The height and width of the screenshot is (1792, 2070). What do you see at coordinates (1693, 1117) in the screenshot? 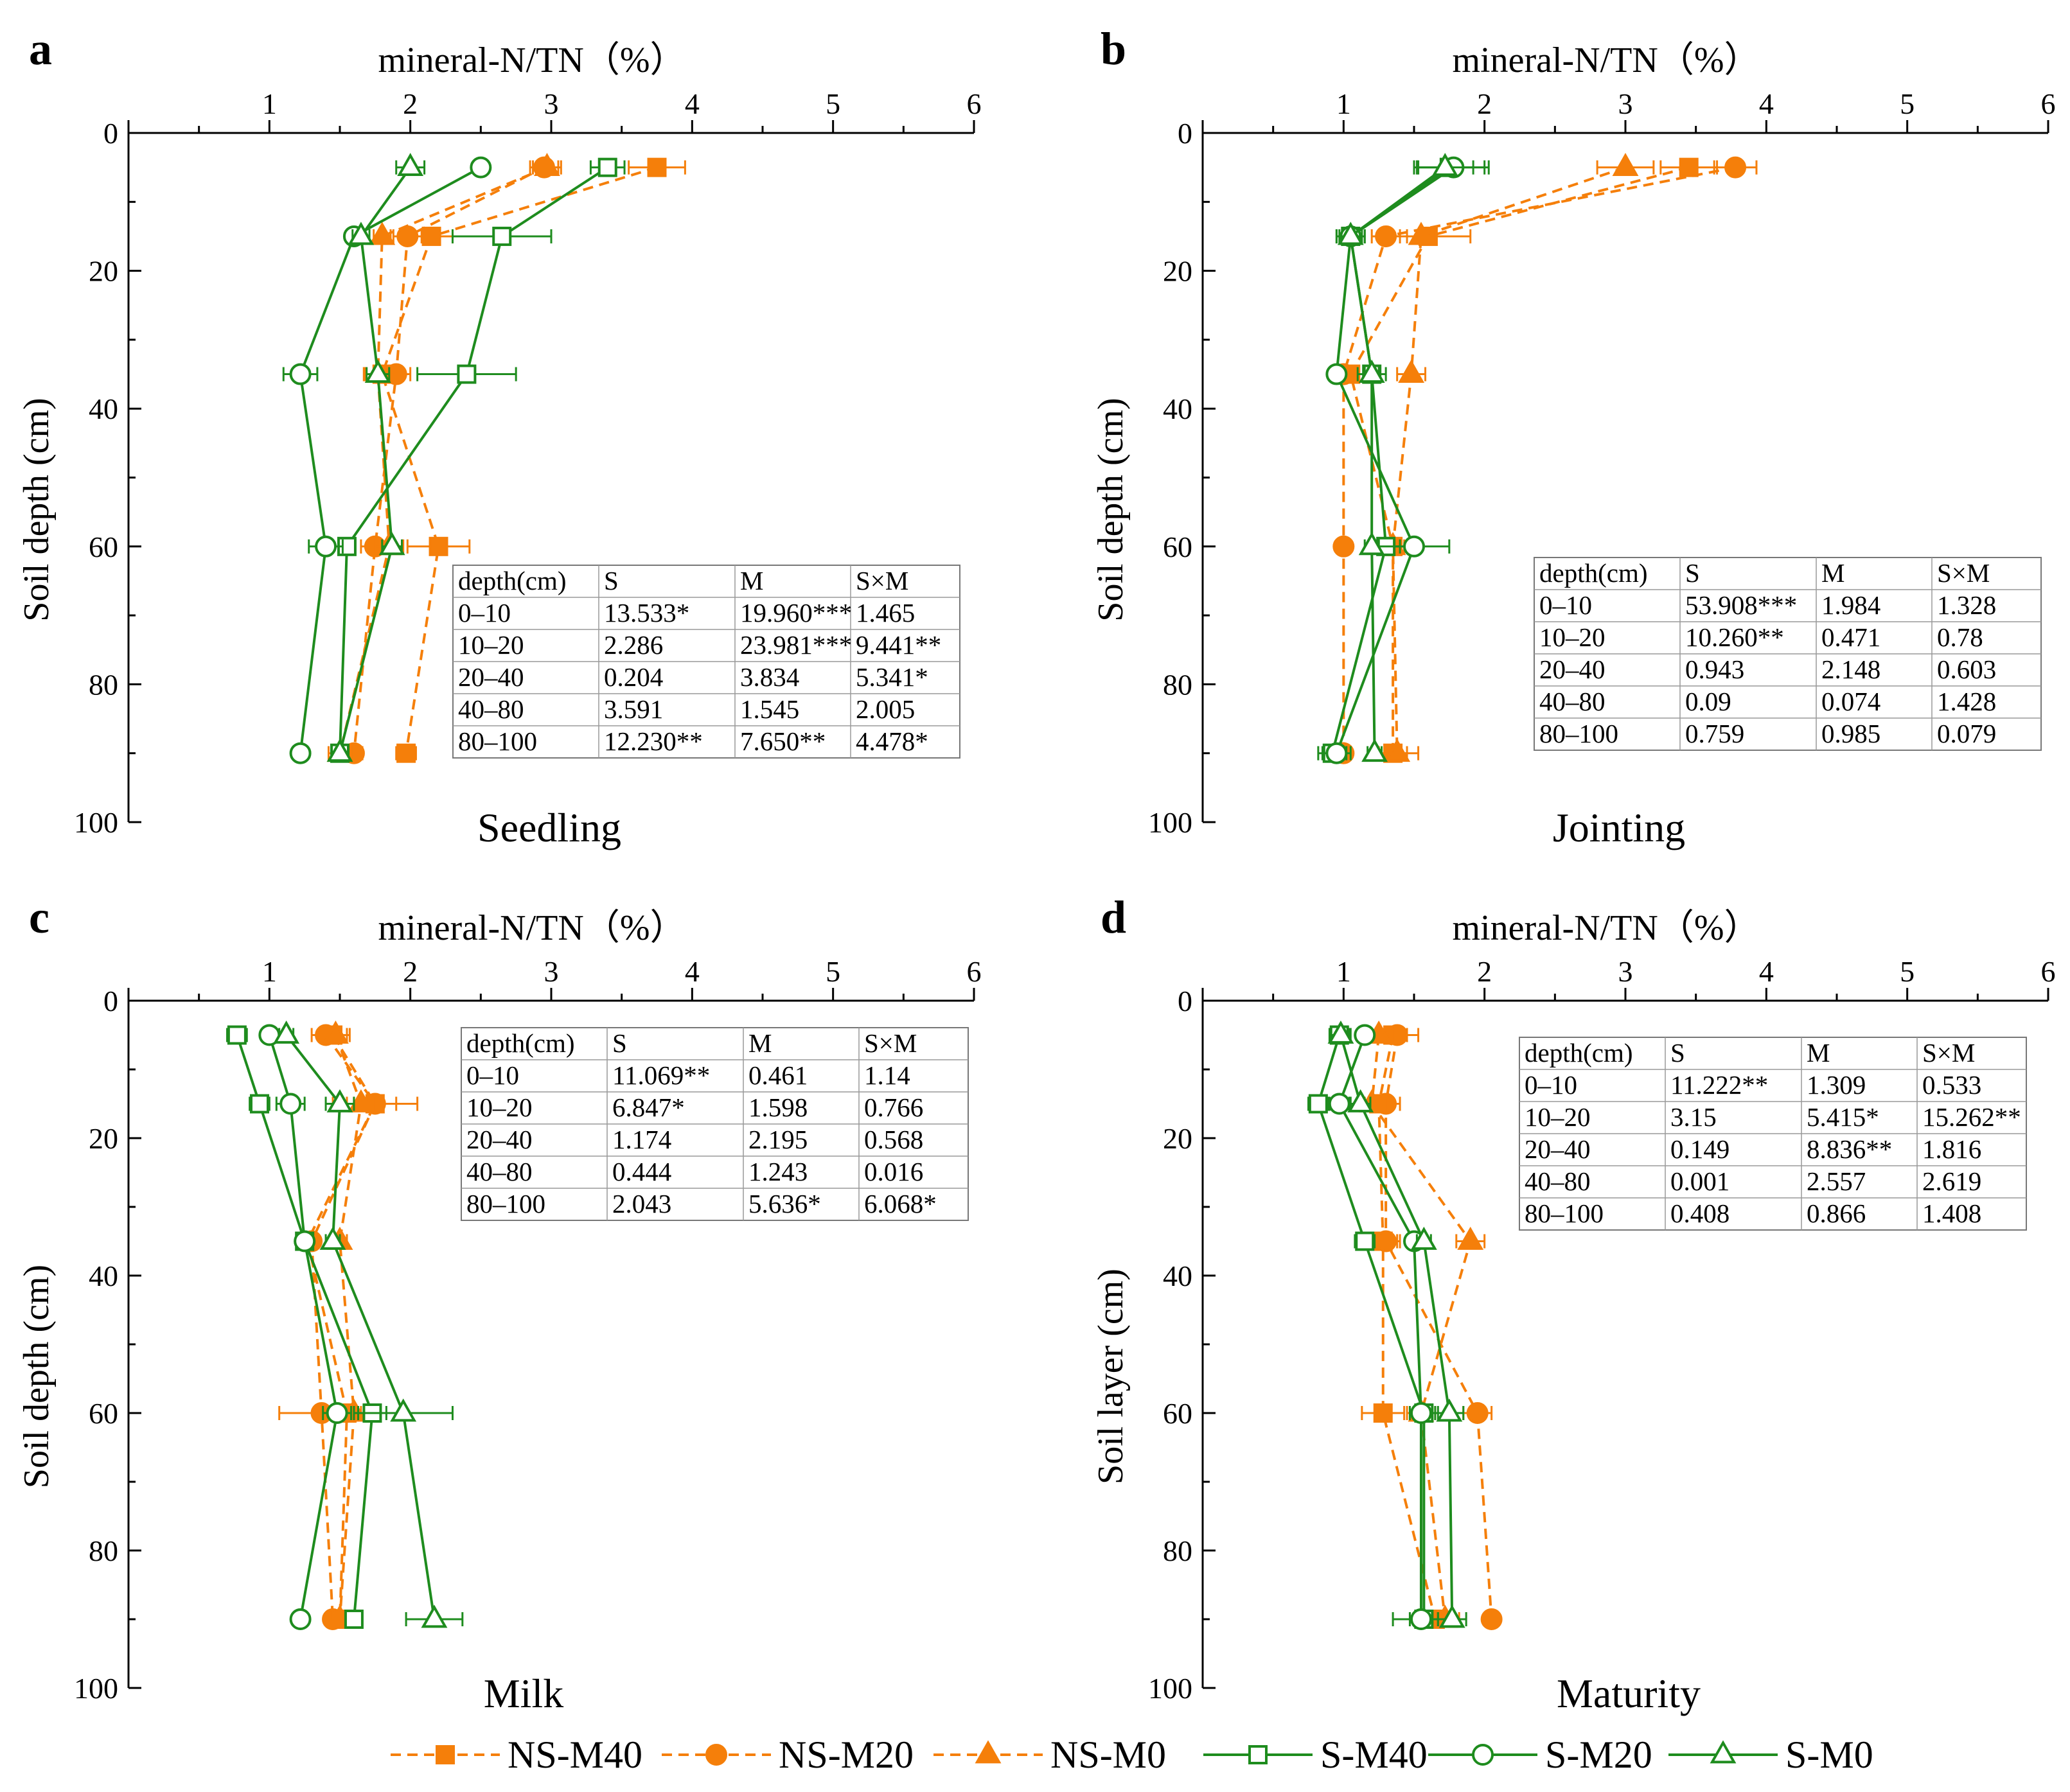
I see `table-cell: 3.15` at bounding box center [1693, 1117].